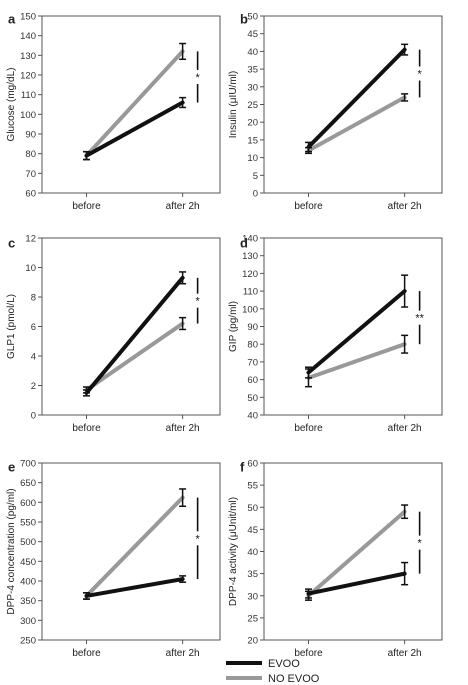 The image size is (468, 685). I want to click on y-tick-label: 450, so click(28, 562).